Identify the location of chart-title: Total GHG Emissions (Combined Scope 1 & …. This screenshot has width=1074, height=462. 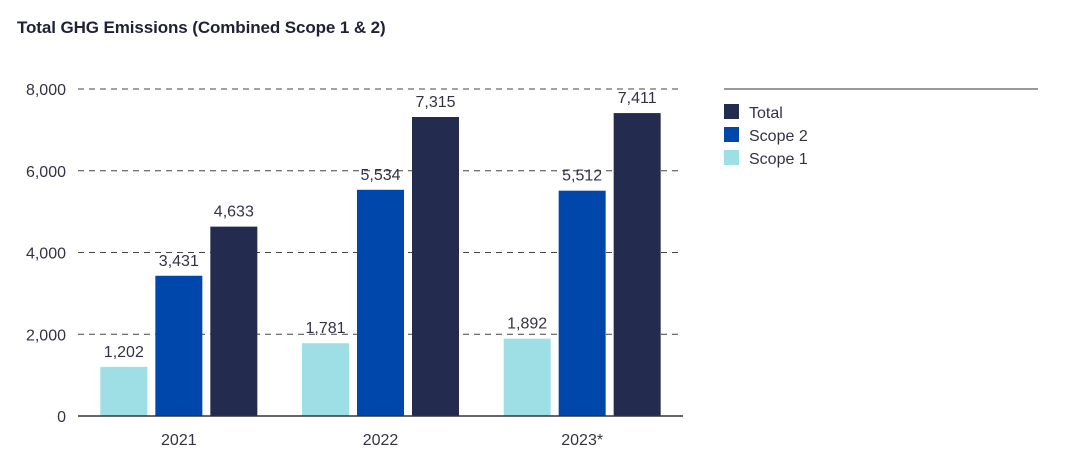
(201, 27).